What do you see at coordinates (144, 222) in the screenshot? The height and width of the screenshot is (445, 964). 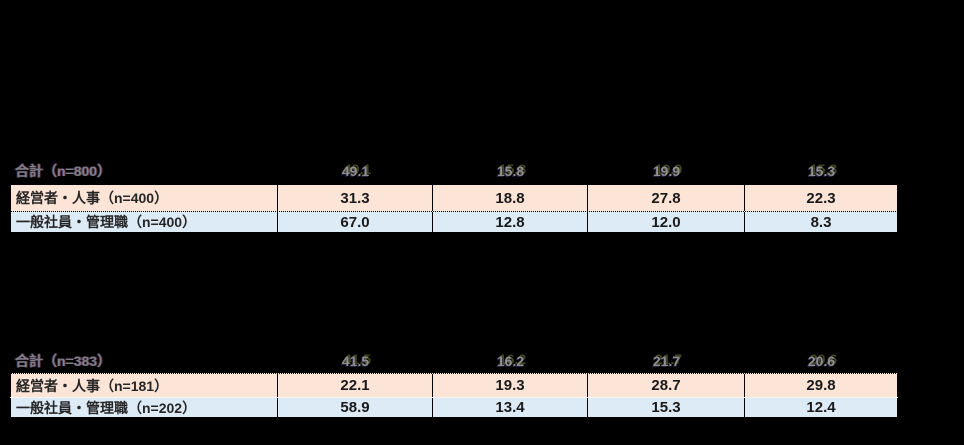 I see `table1-row2-label: 一般社員・管理職（n=400）` at bounding box center [144, 222].